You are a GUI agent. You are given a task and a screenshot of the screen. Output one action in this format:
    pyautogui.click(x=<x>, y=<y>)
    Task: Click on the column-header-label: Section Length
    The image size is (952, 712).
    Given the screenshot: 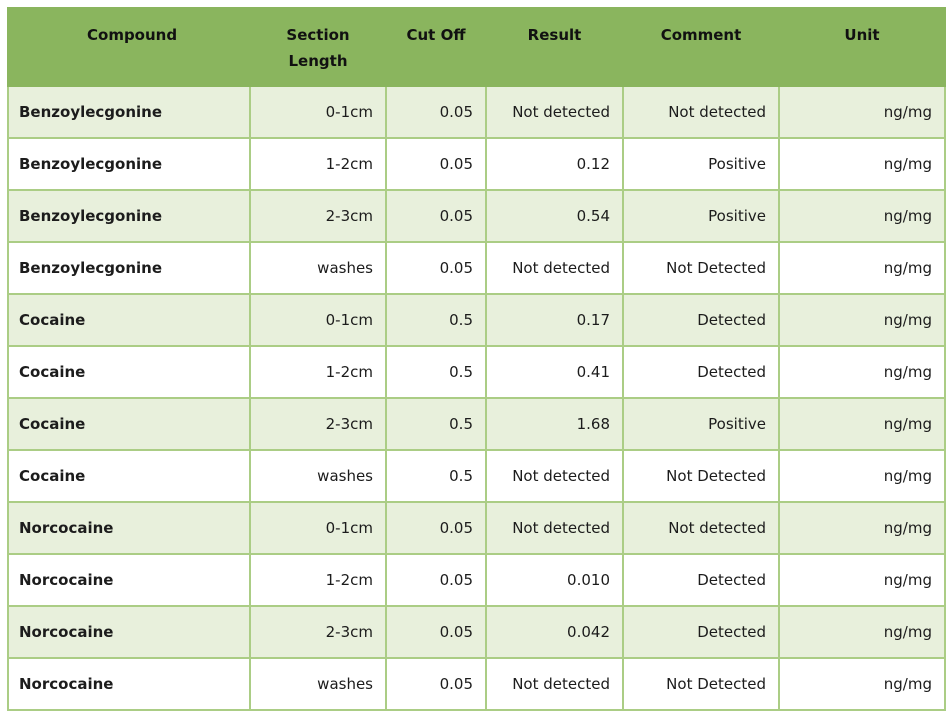 What is the action you would take?
    pyautogui.click(x=318, y=48)
    